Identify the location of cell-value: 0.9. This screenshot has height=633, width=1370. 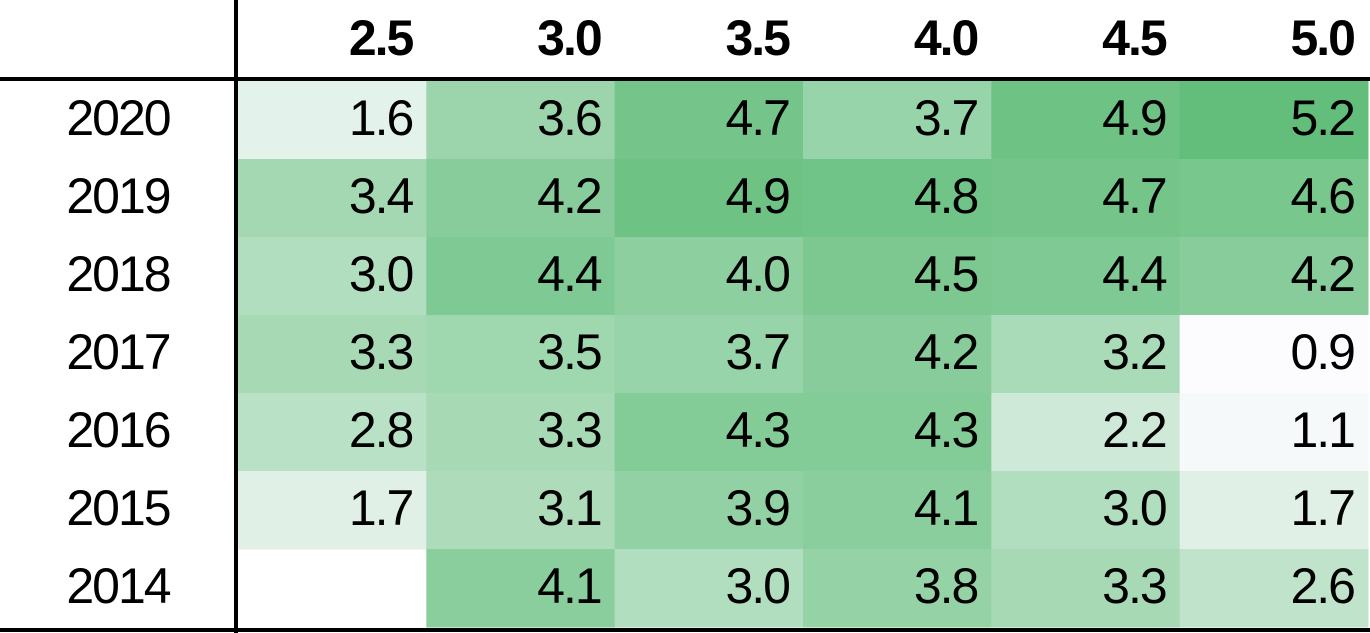
(1322, 352).